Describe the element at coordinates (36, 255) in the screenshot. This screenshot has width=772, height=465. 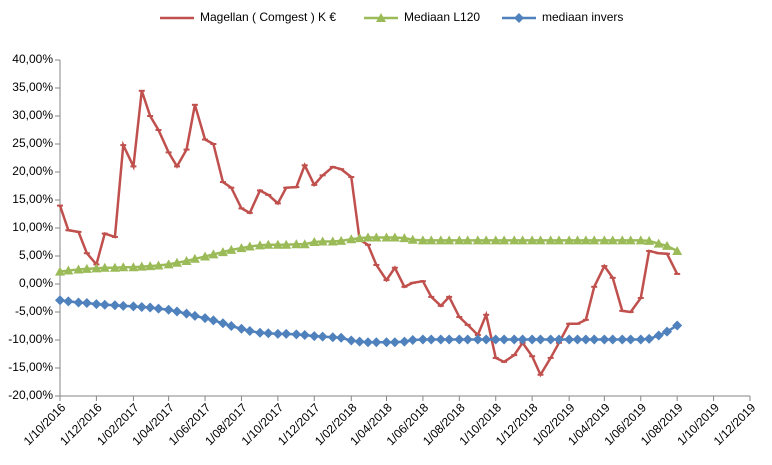
I see `y-tick-label: 5,00%` at that location.